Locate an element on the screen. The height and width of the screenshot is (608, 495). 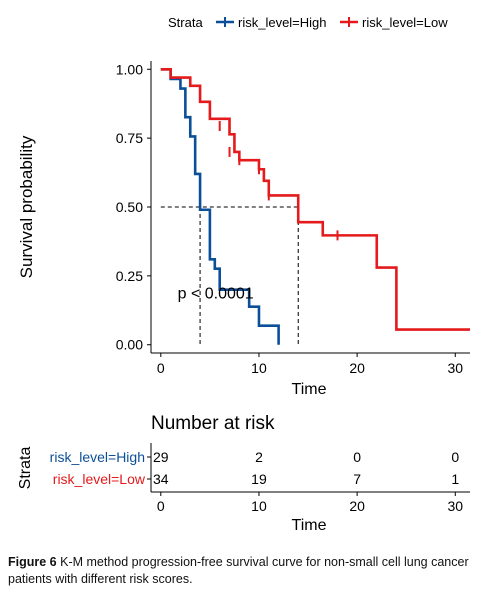
risk-table-values: 29 2 0 0 34 19 7 1 is located at coordinates (306, 468).